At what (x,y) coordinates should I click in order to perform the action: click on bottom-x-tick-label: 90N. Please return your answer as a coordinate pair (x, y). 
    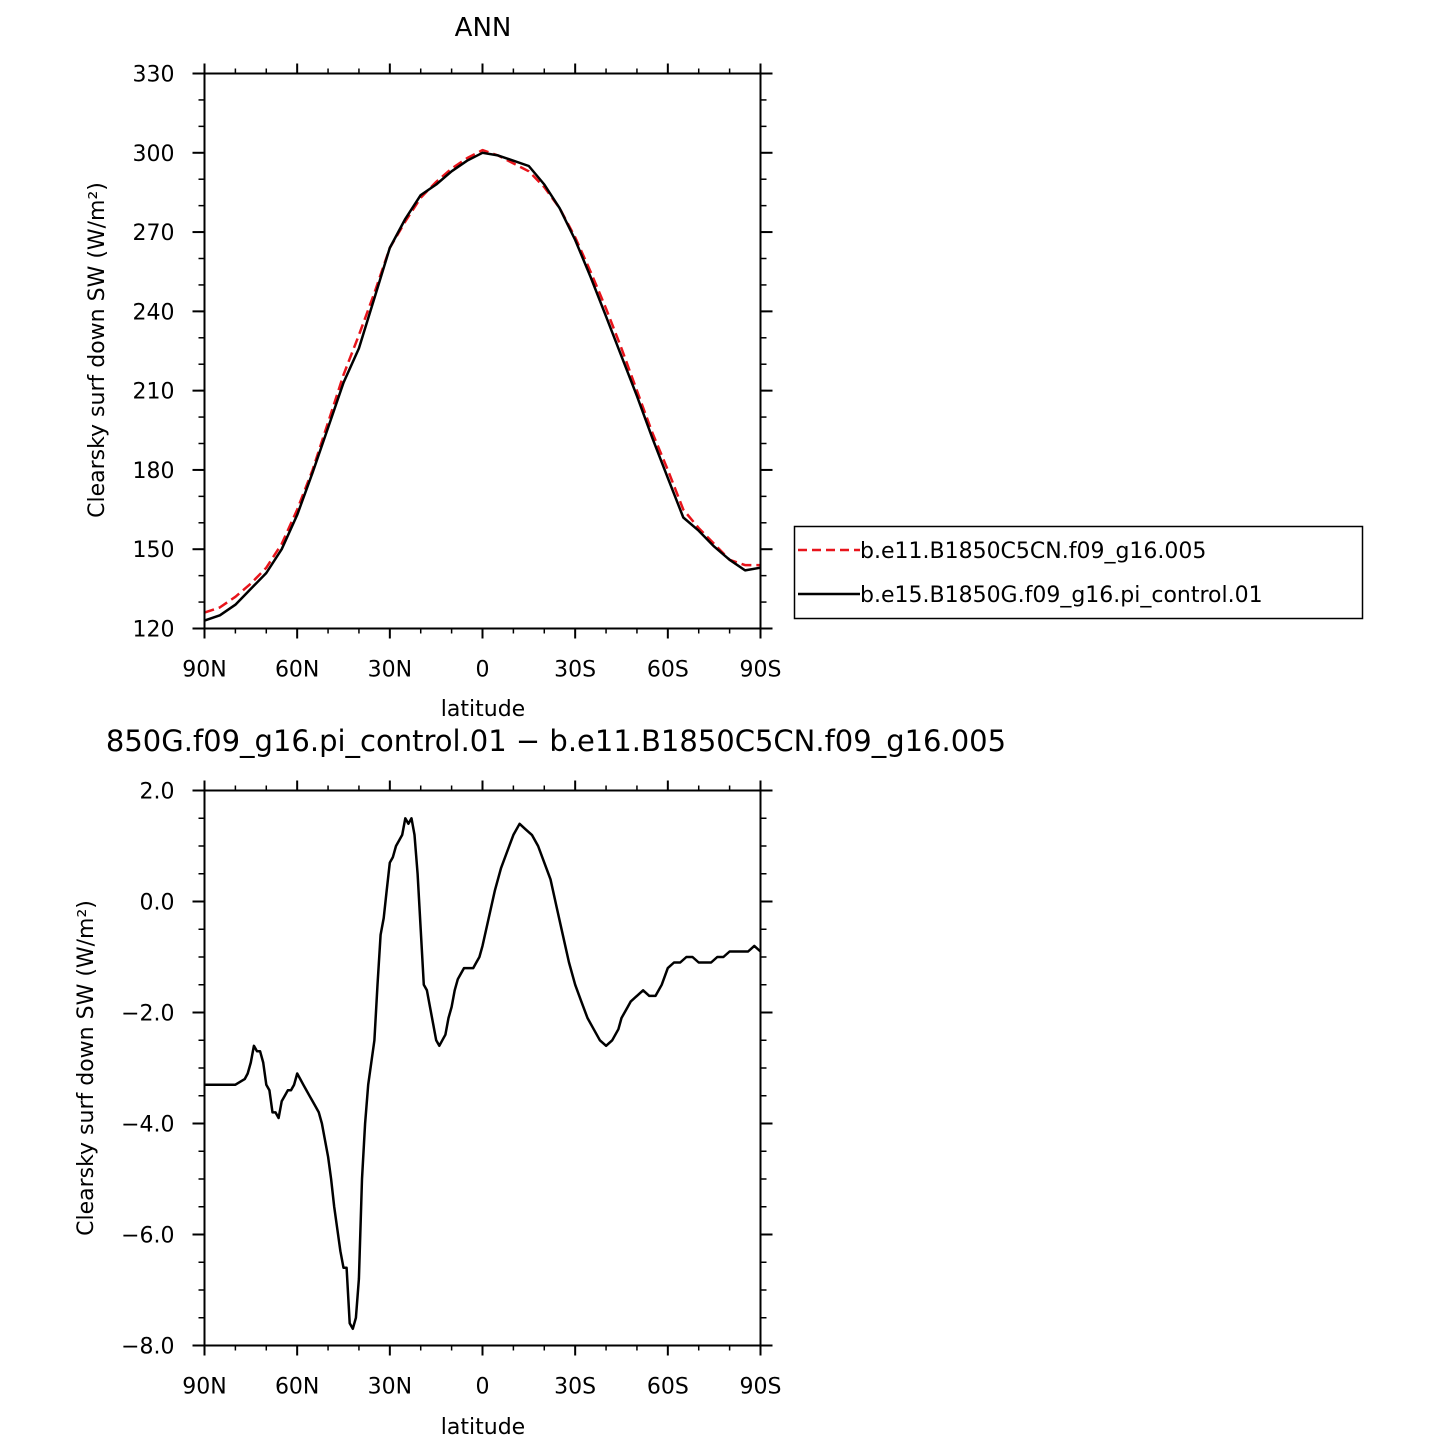
    Looking at the image, I should click on (204, 1387).